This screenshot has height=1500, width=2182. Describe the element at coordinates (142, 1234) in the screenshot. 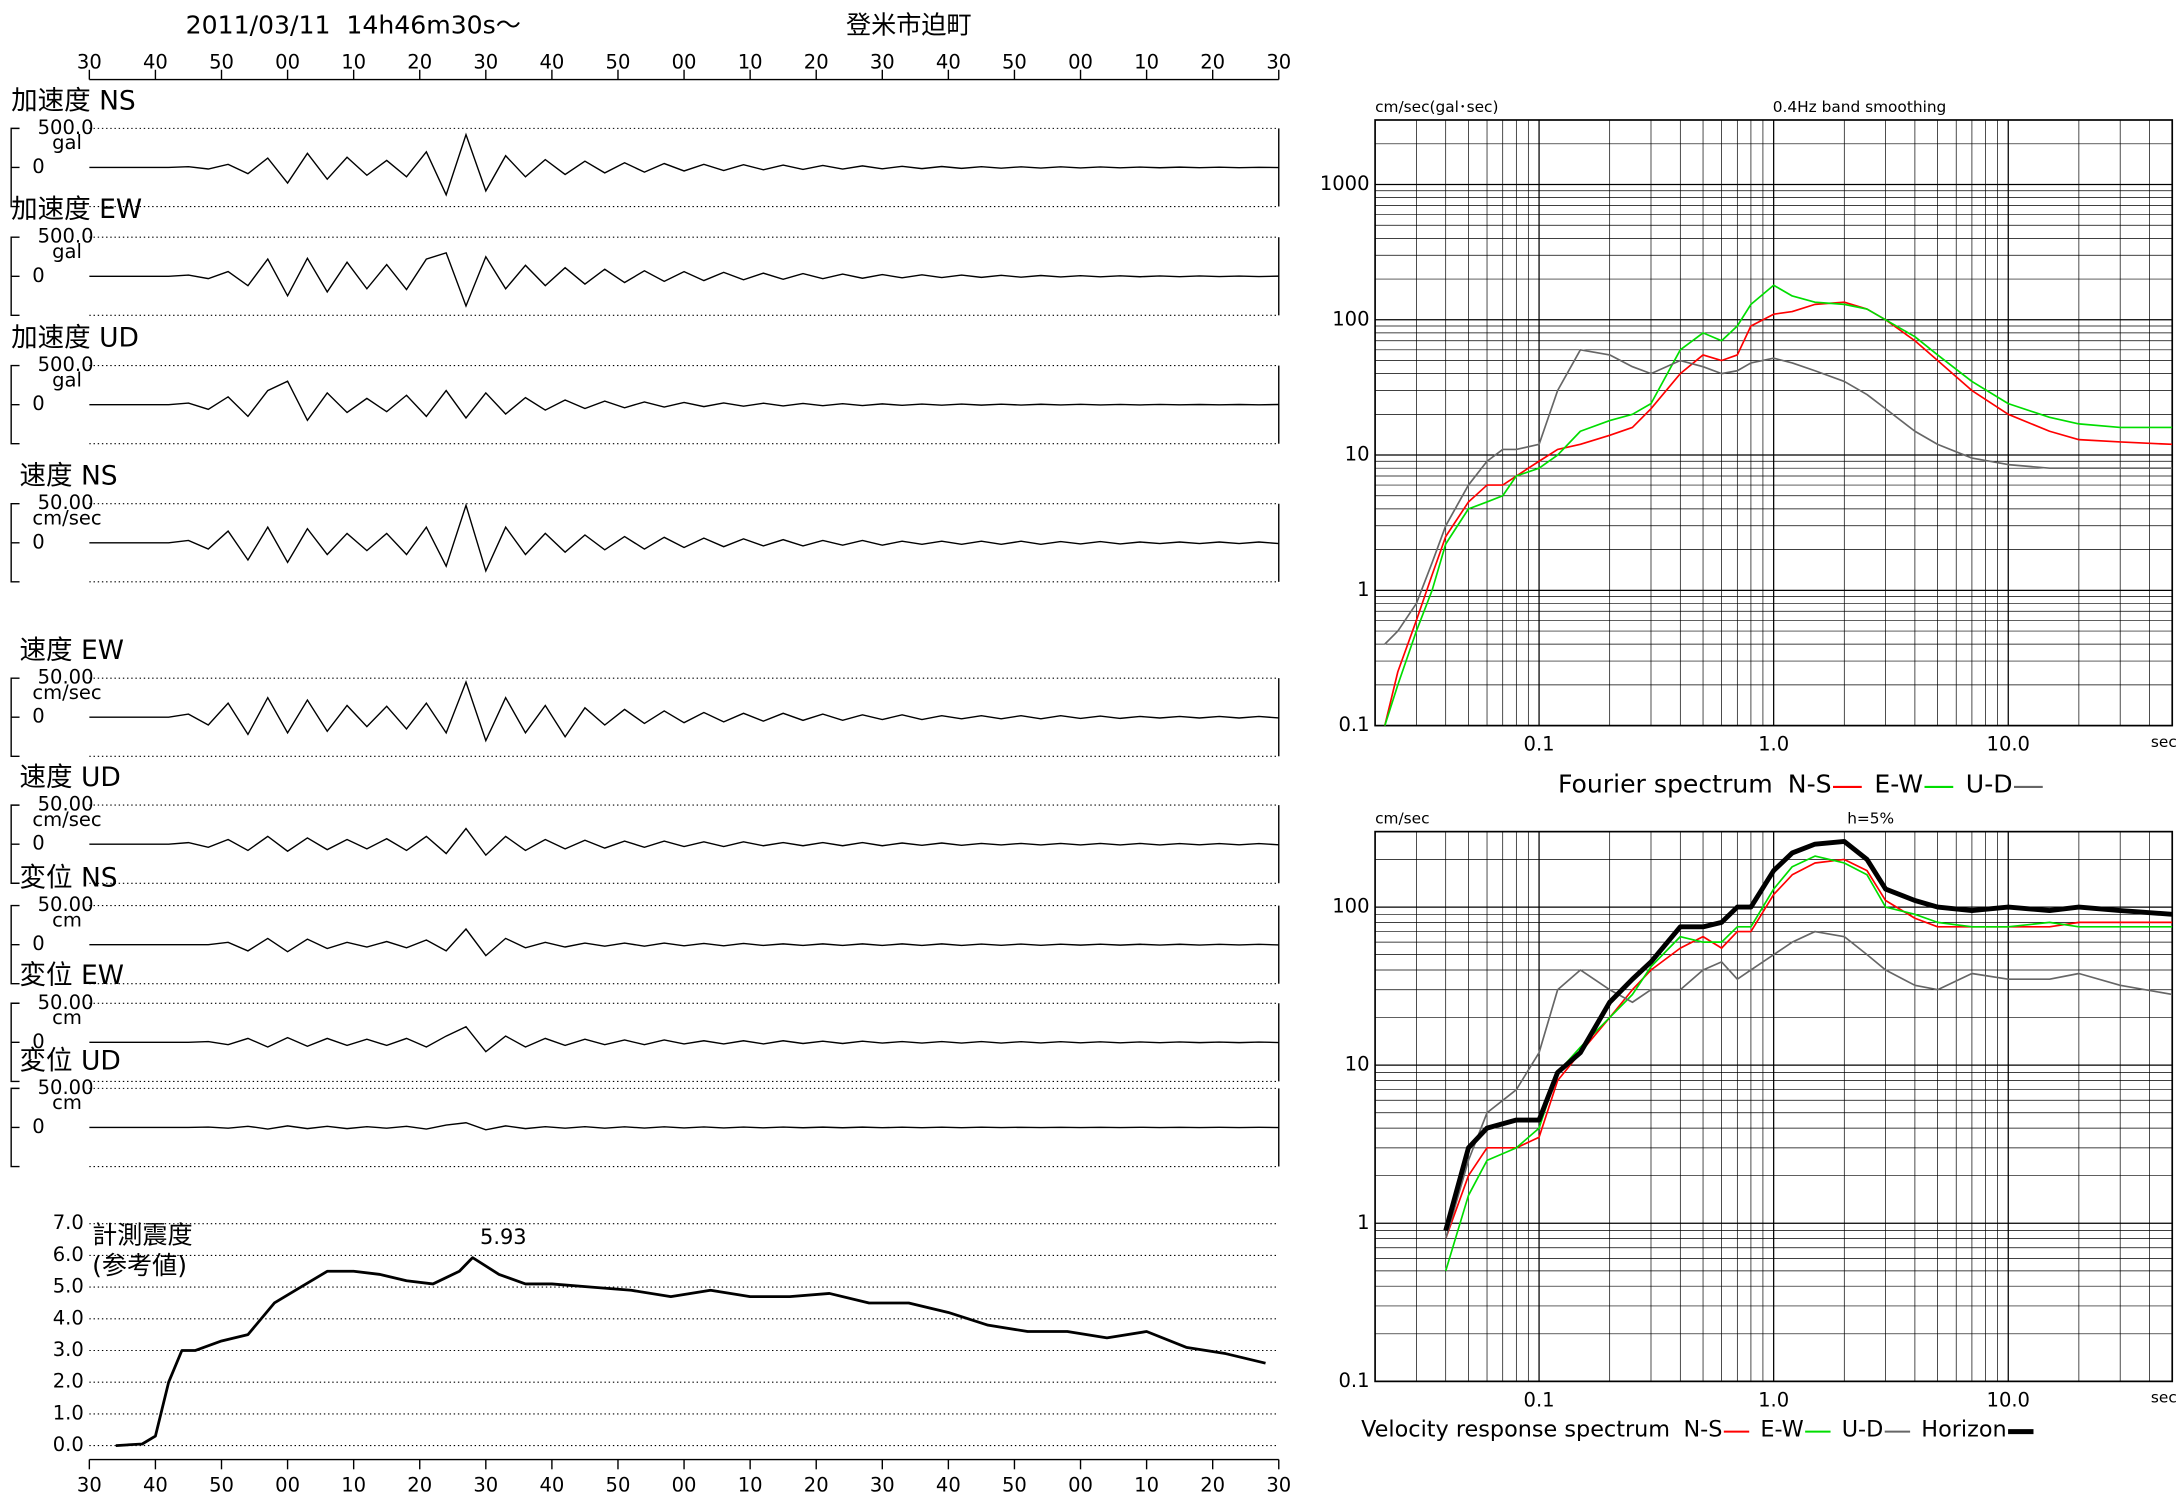

I see `chart-title: 計測震度` at that location.